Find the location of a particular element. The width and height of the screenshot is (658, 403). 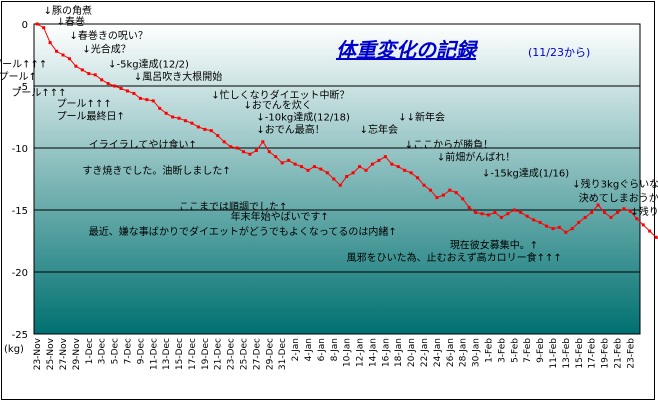

x-tick-label: 15-Feb is located at coordinates (580, 353).